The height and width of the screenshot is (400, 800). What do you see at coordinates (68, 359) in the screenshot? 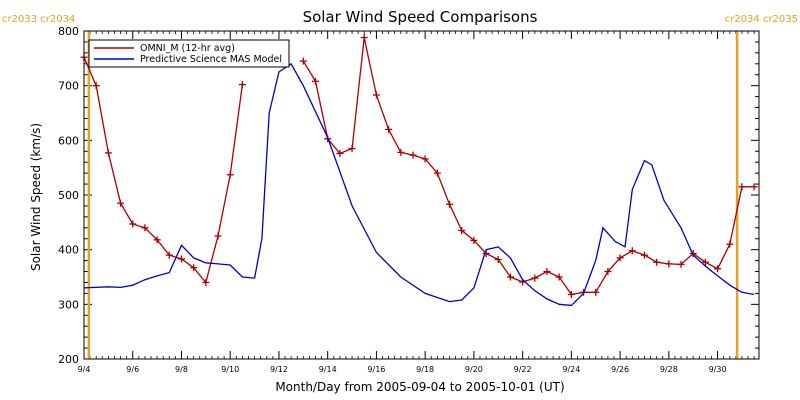
I see `y-tick-label: 200` at bounding box center [68, 359].